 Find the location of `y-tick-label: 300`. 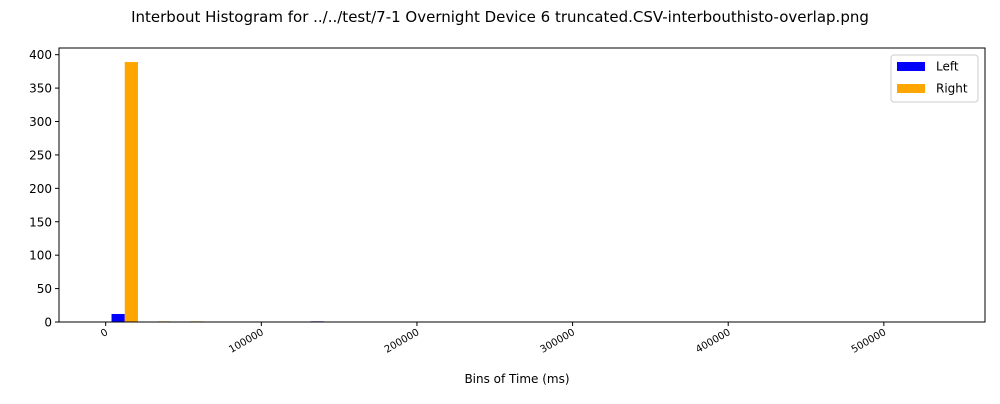

y-tick-label: 300 is located at coordinates (40, 122).